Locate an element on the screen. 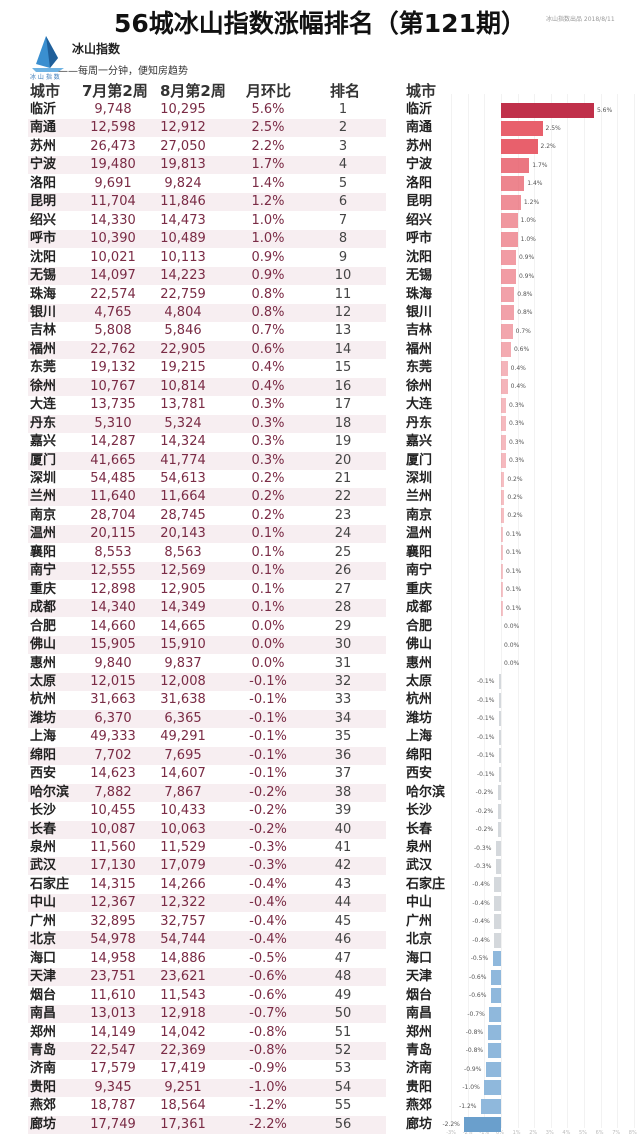 The width and height of the screenshot is (640, 1137). chart-category-label: 燕郊 is located at coordinates (419, 1106).